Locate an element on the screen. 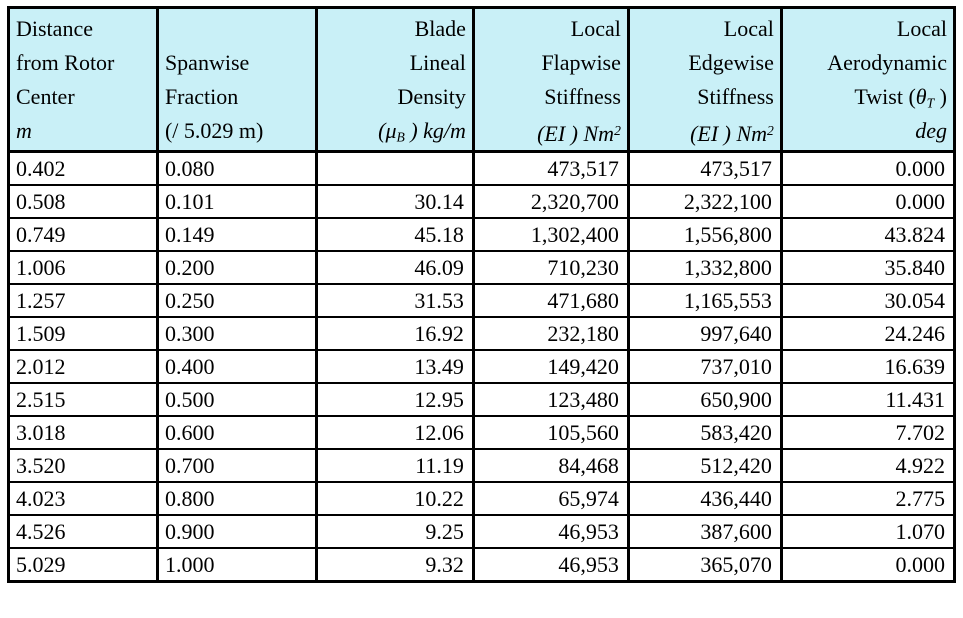  table-cell: 30.14 is located at coordinates (394, 201).